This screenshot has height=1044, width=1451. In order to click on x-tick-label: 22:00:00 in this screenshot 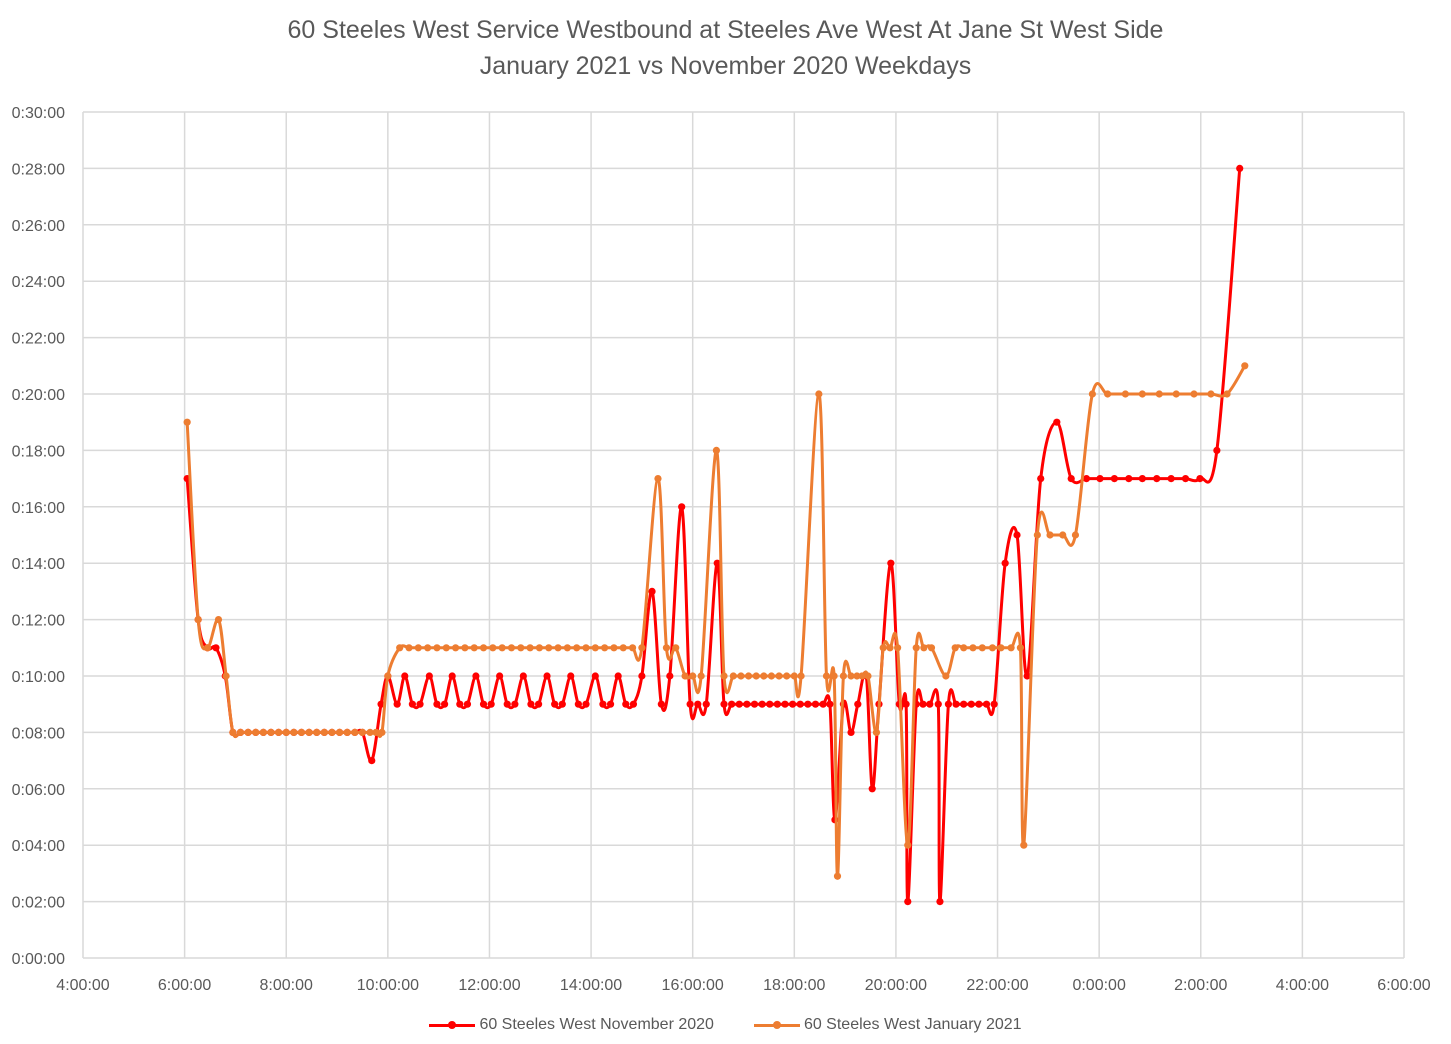, I will do `click(997, 985)`.